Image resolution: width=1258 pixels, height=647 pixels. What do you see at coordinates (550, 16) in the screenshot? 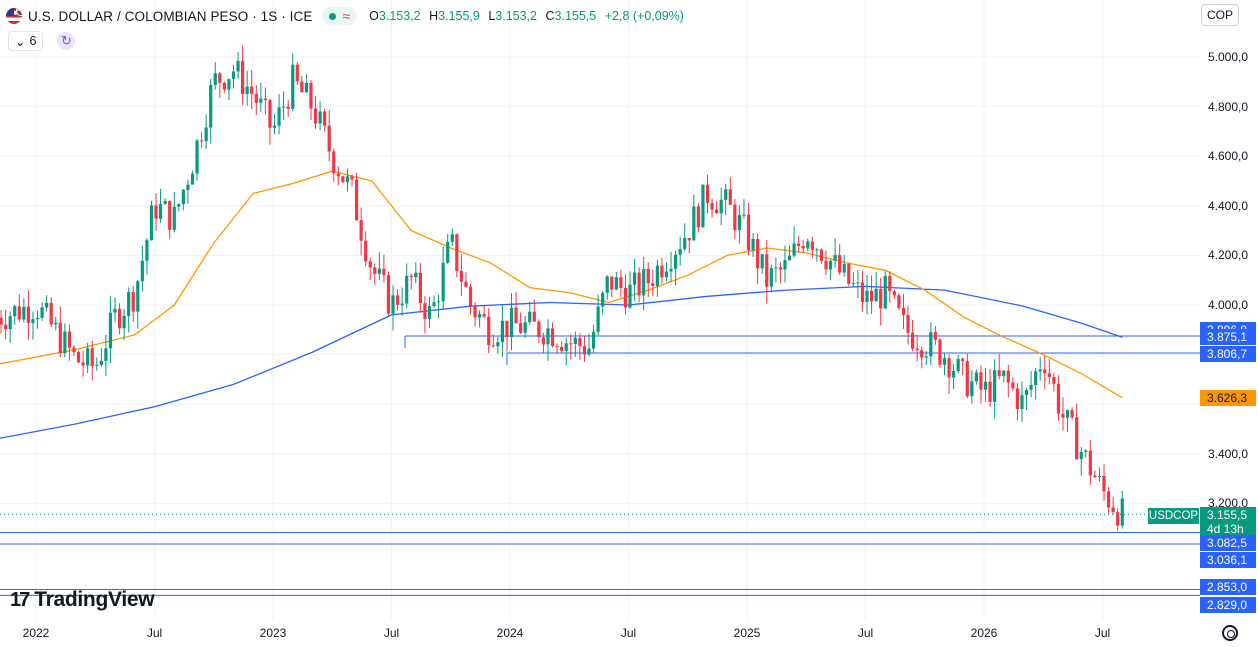
I see `close-label: C` at bounding box center [550, 16].